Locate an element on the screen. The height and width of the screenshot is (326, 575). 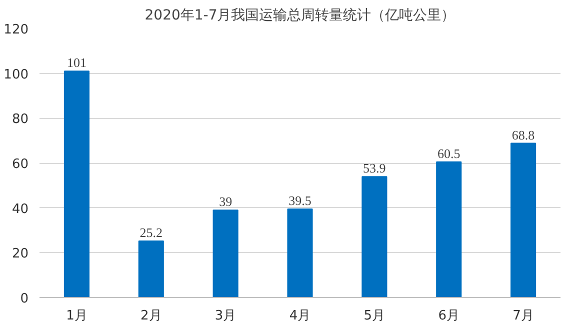
y-tick-label: 60 is located at coordinates (20, 164).